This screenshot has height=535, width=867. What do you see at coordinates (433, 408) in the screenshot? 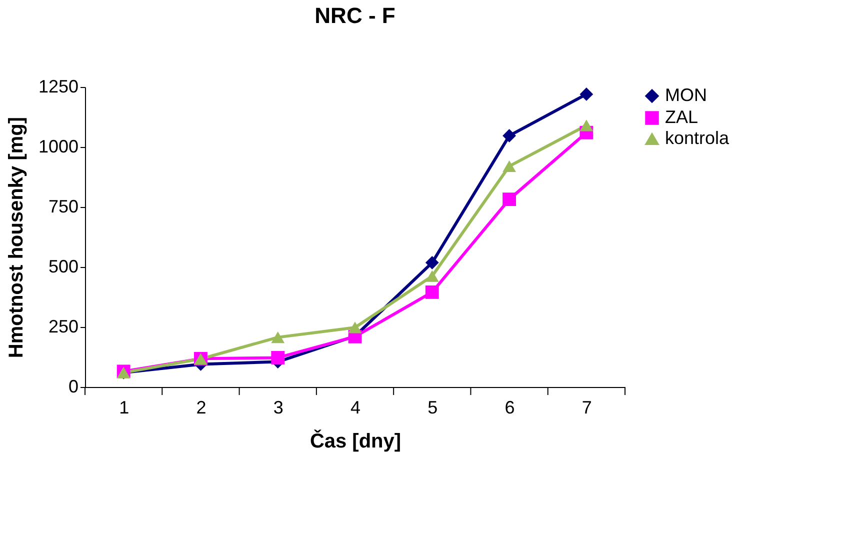
I see `x-tick-label: 5` at bounding box center [433, 408].